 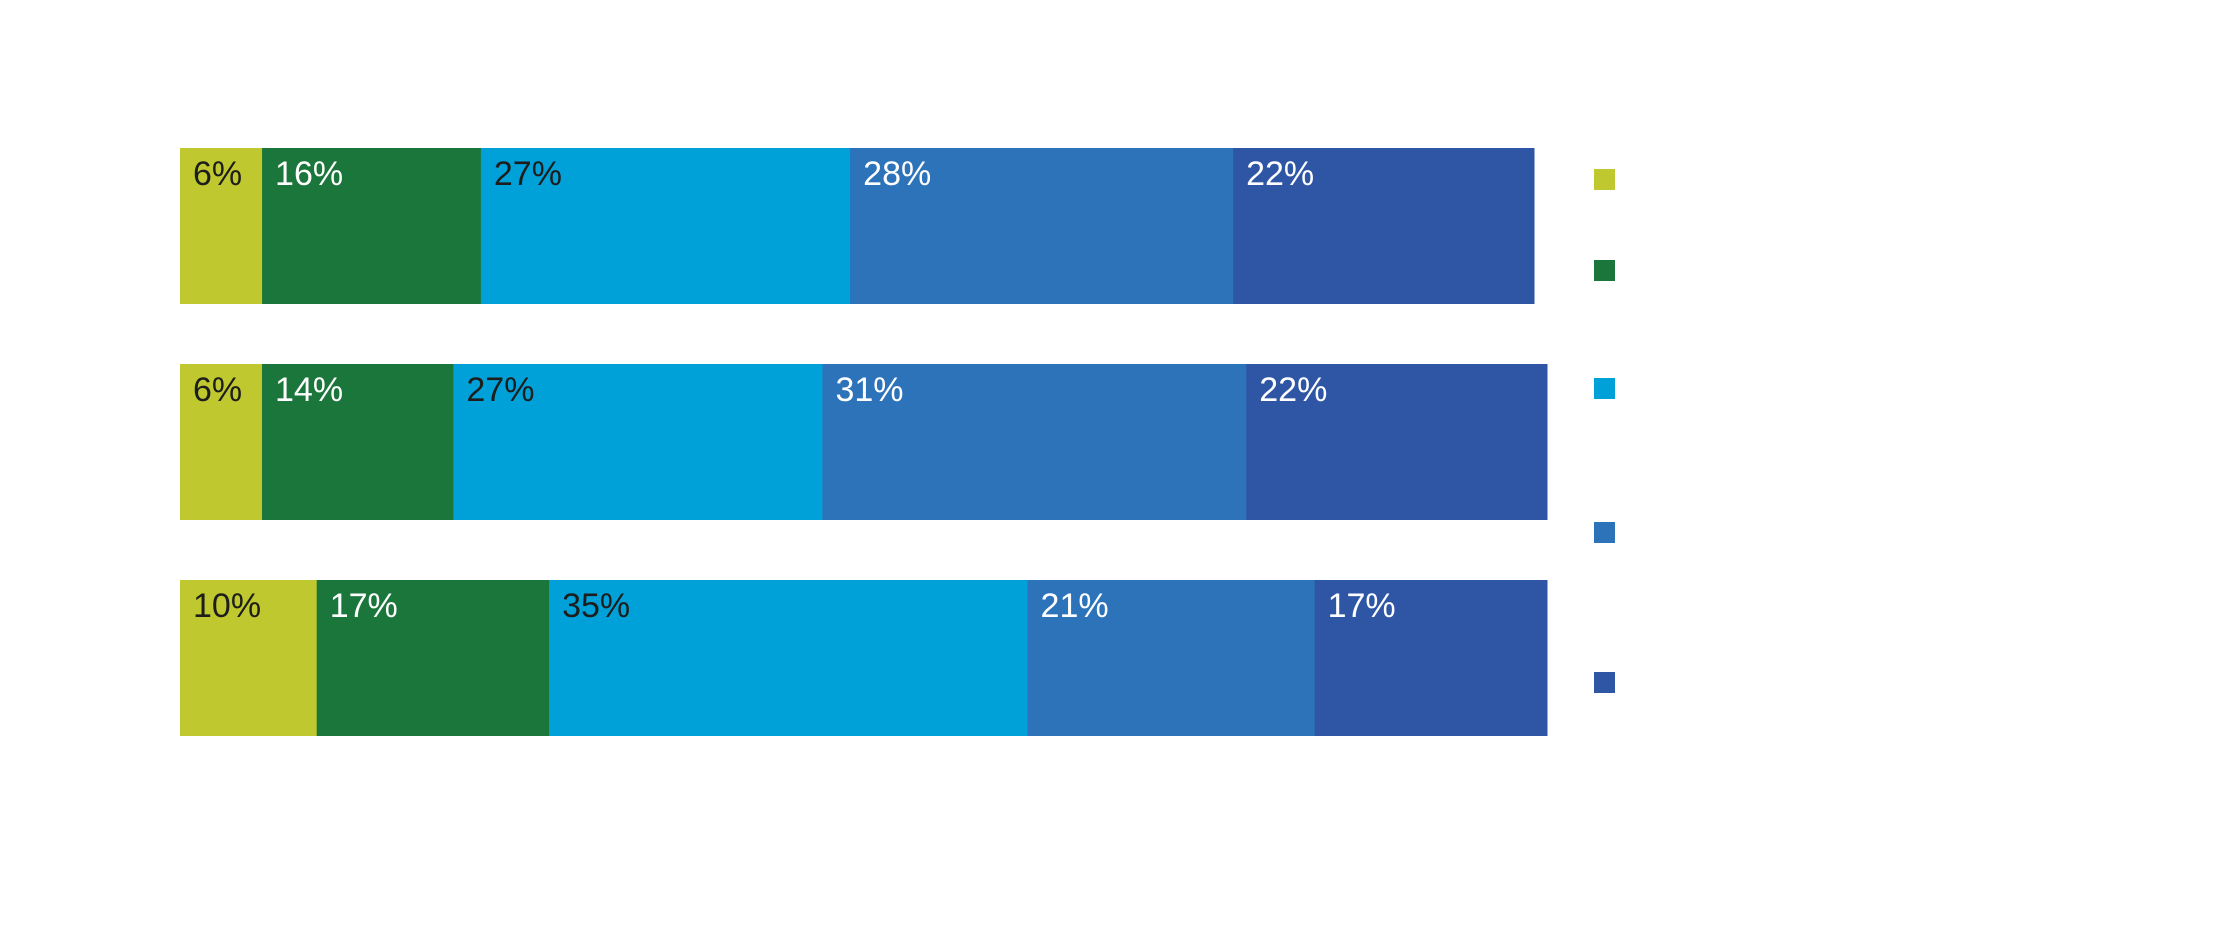 I want to click on data-label-row3-series2: 17%, so click(x=364, y=606).